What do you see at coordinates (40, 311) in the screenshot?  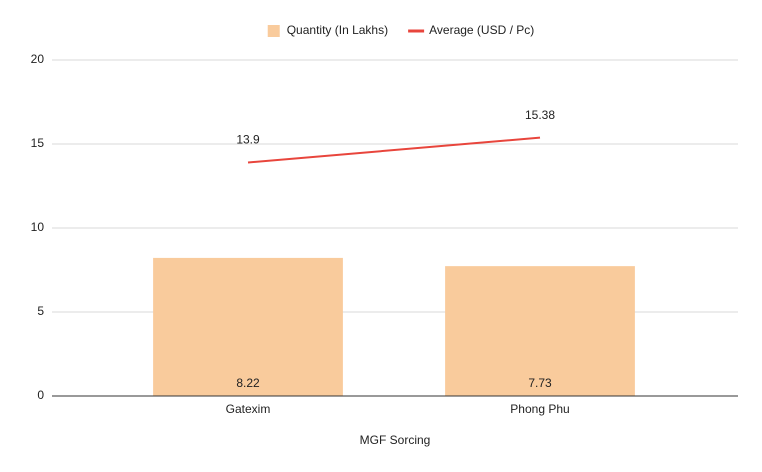 I see `y-tick-label: 5` at bounding box center [40, 311].